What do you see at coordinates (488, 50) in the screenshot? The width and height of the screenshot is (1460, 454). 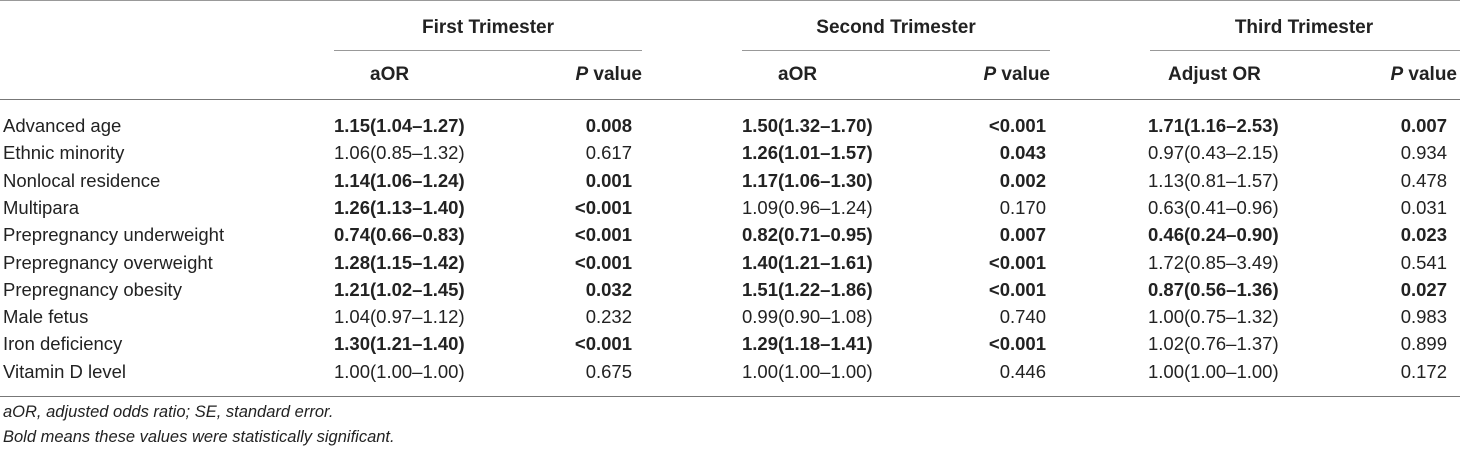 I see `group-rule-first` at bounding box center [488, 50].